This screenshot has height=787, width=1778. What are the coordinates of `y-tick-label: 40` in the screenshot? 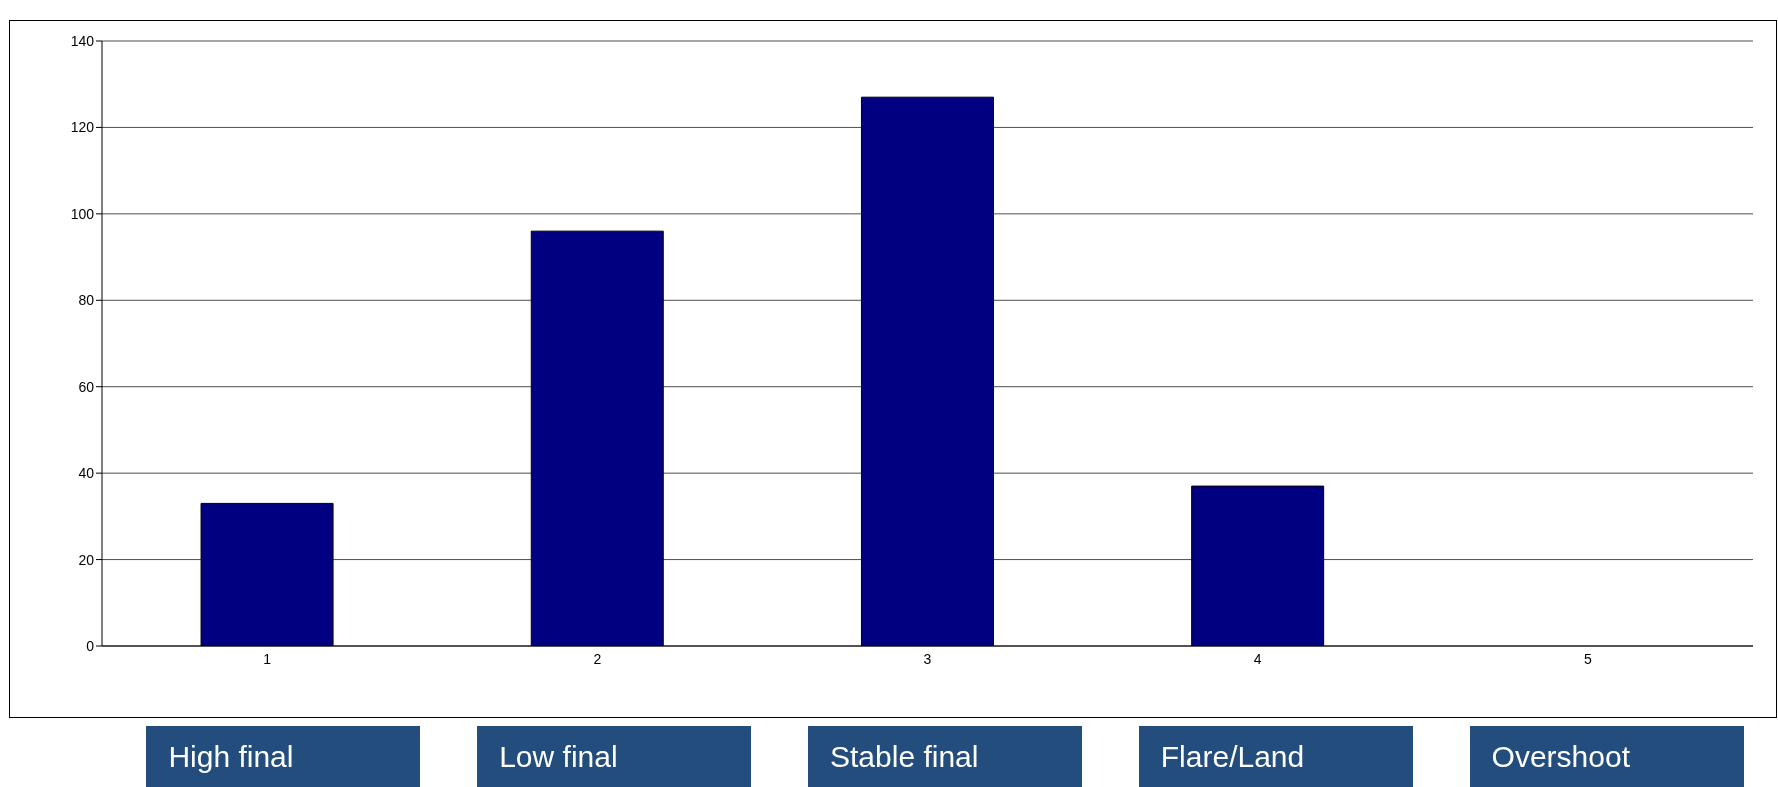 It's located at (86, 473).